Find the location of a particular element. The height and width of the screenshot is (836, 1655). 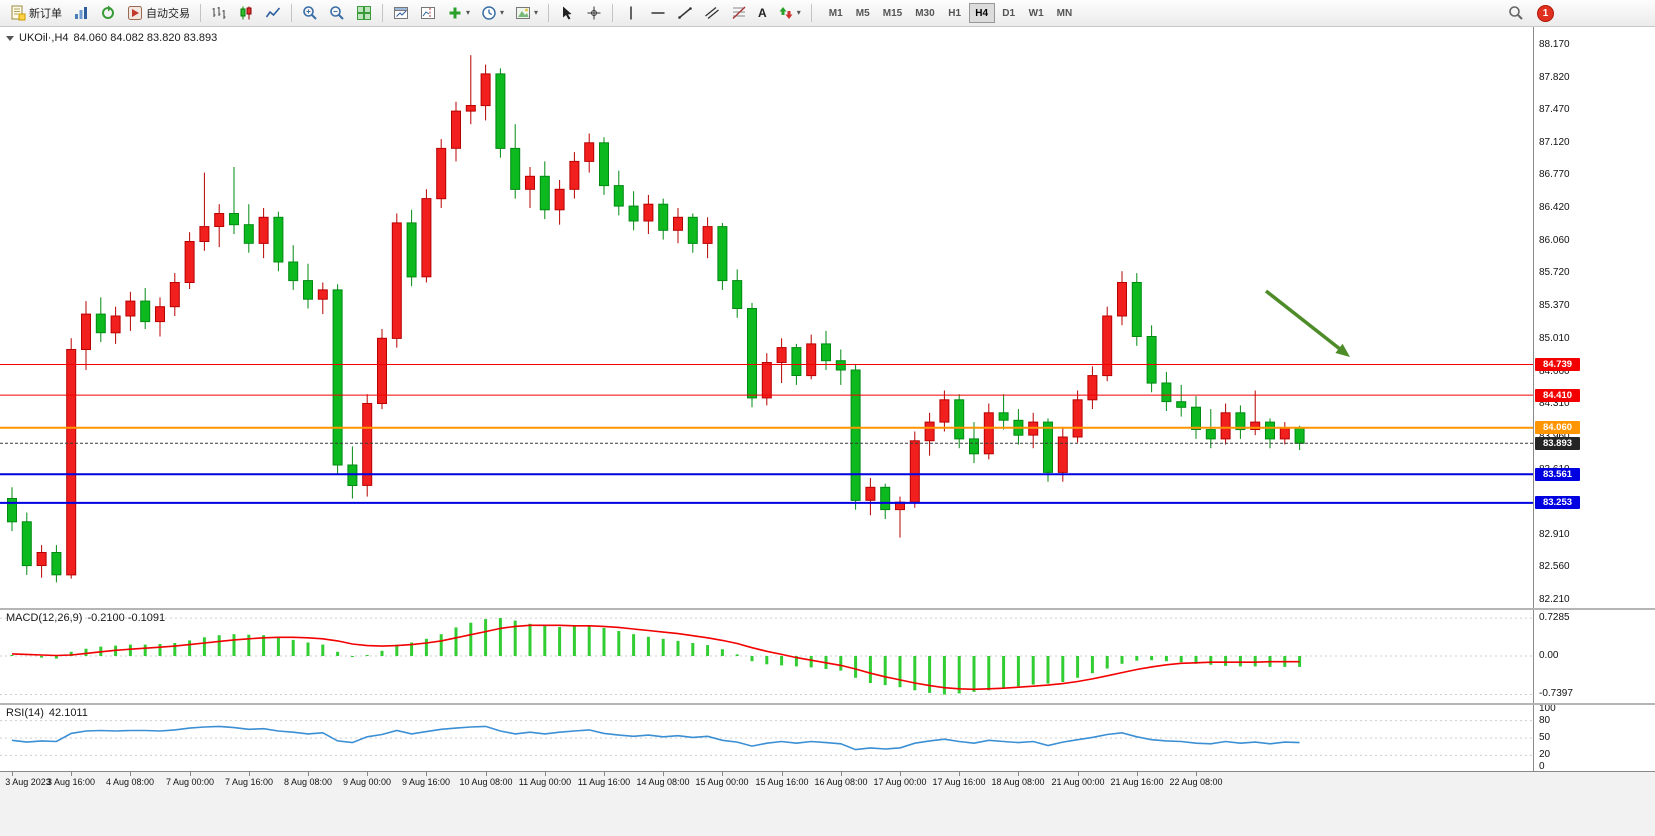

zoom-out-button is located at coordinates (337, 13).